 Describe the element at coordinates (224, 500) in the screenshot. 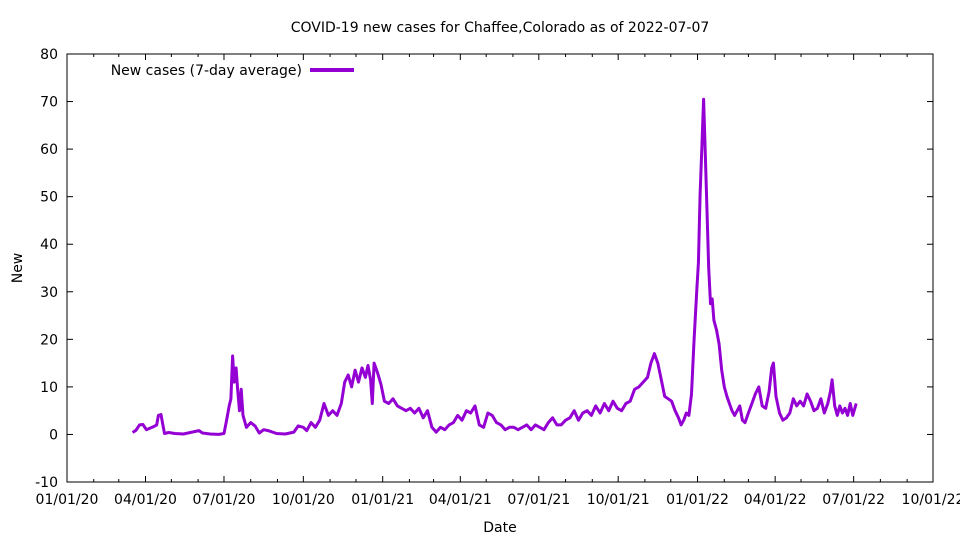

I see `x-tick-label: 07/01/20` at that location.